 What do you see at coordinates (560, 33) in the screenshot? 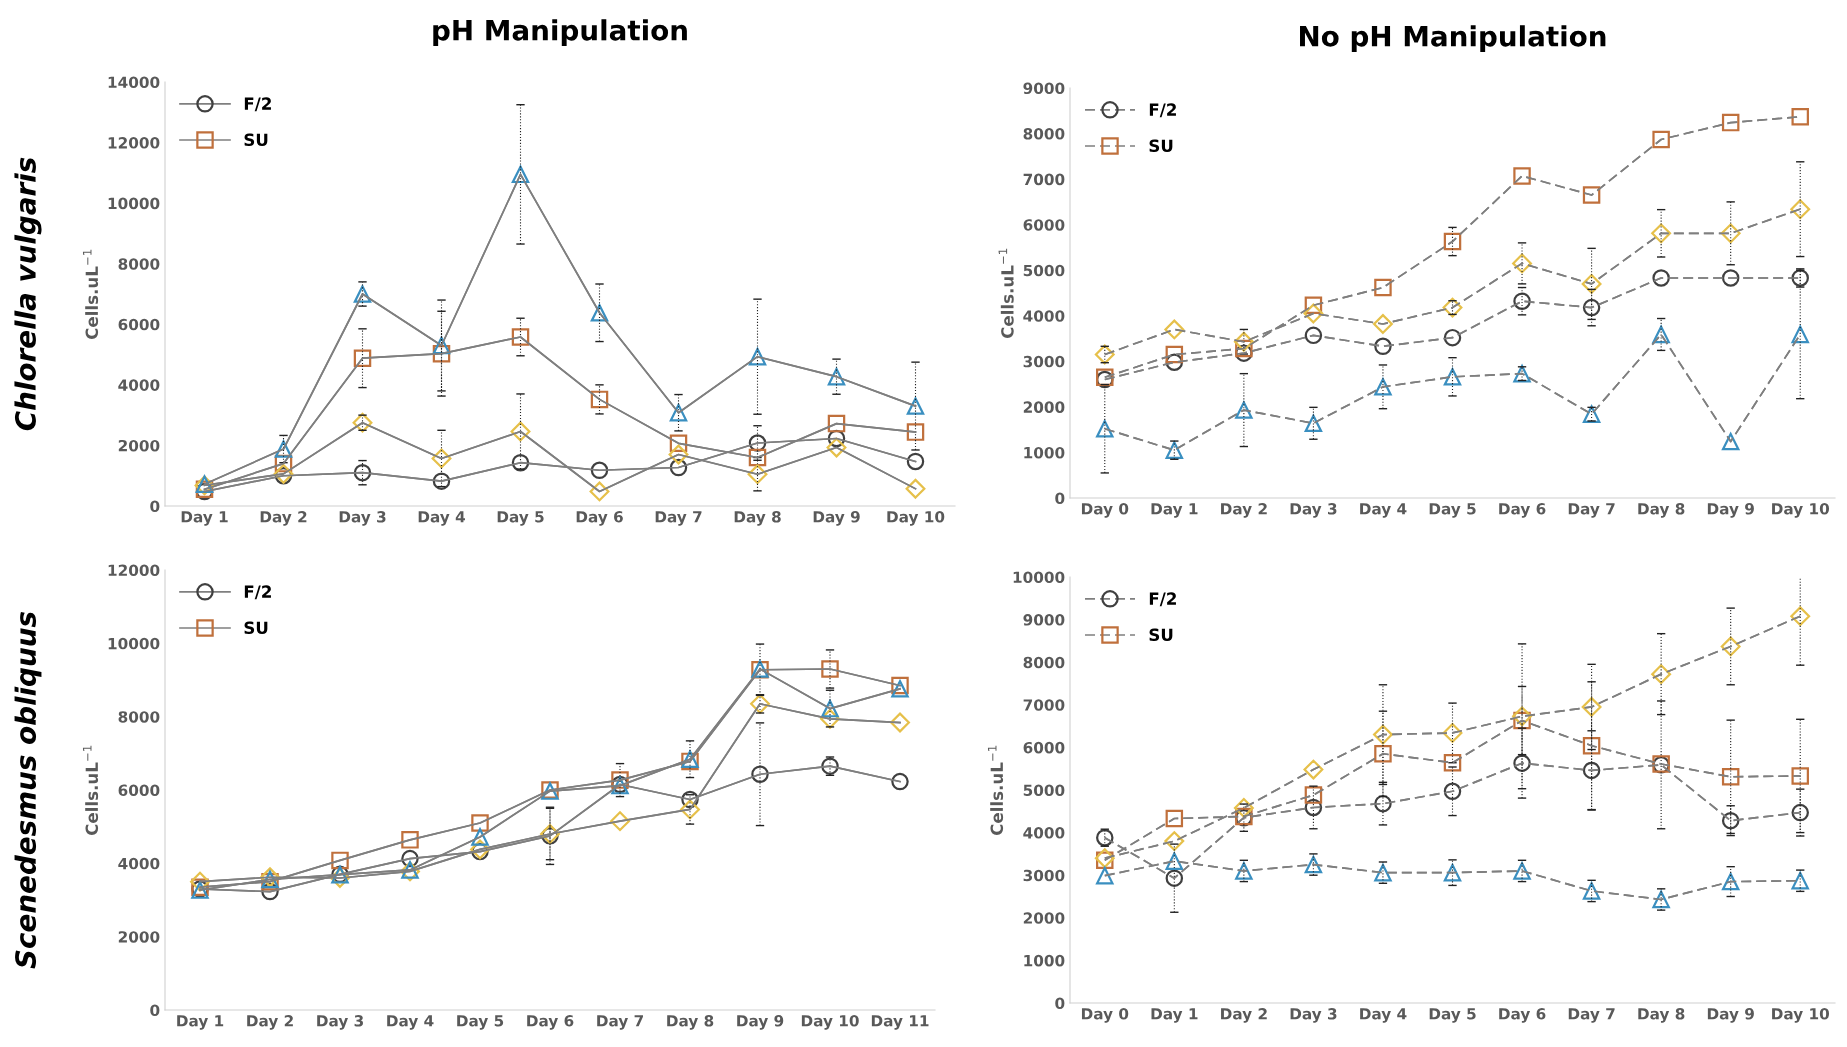
I see `chart-title: pH Manipulation` at bounding box center [560, 33].